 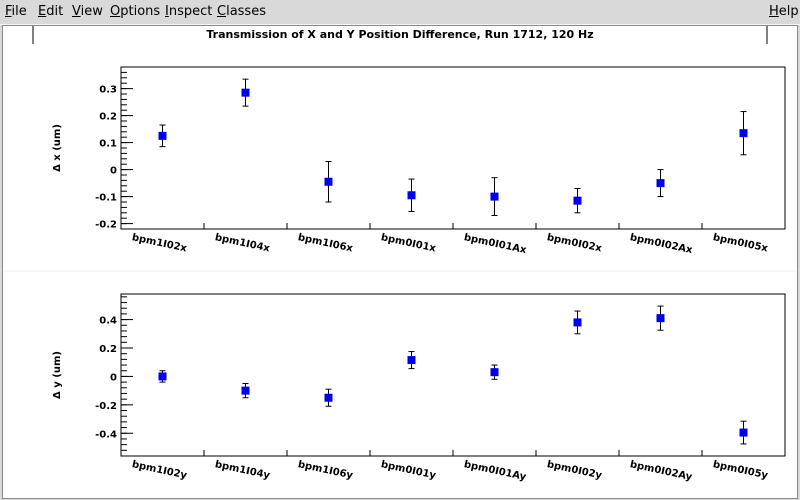 What do you see at coordinates (740, 470) in the screenshot?
I see `x-category-label: bpm0I05y` at bounding box center [740, 470].